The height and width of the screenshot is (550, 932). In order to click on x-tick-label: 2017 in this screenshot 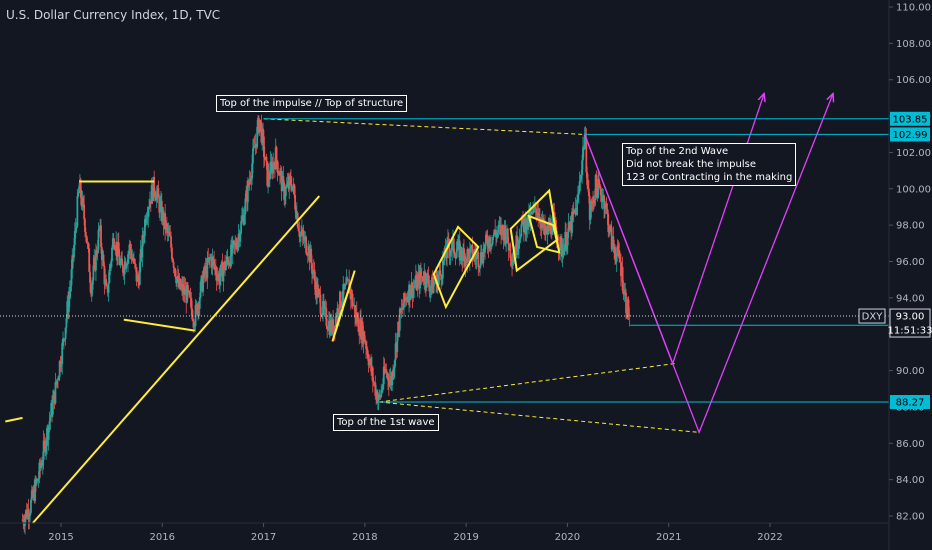, I will do `click(263, 537)`.